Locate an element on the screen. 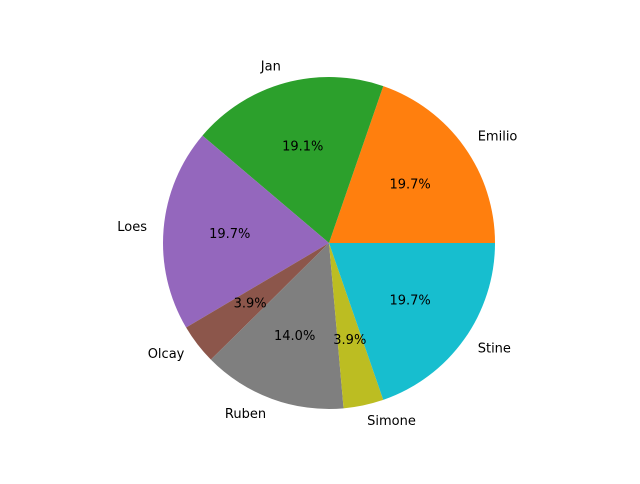 This screenshot has width=640, height=484. slice-label-emilio: Emilio is located at coordinates (498, 137).